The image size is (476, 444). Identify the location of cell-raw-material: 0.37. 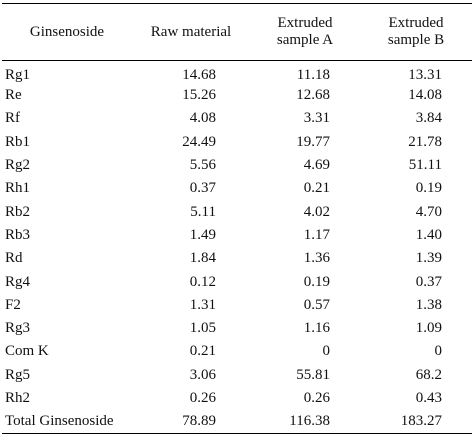
(202, 188).